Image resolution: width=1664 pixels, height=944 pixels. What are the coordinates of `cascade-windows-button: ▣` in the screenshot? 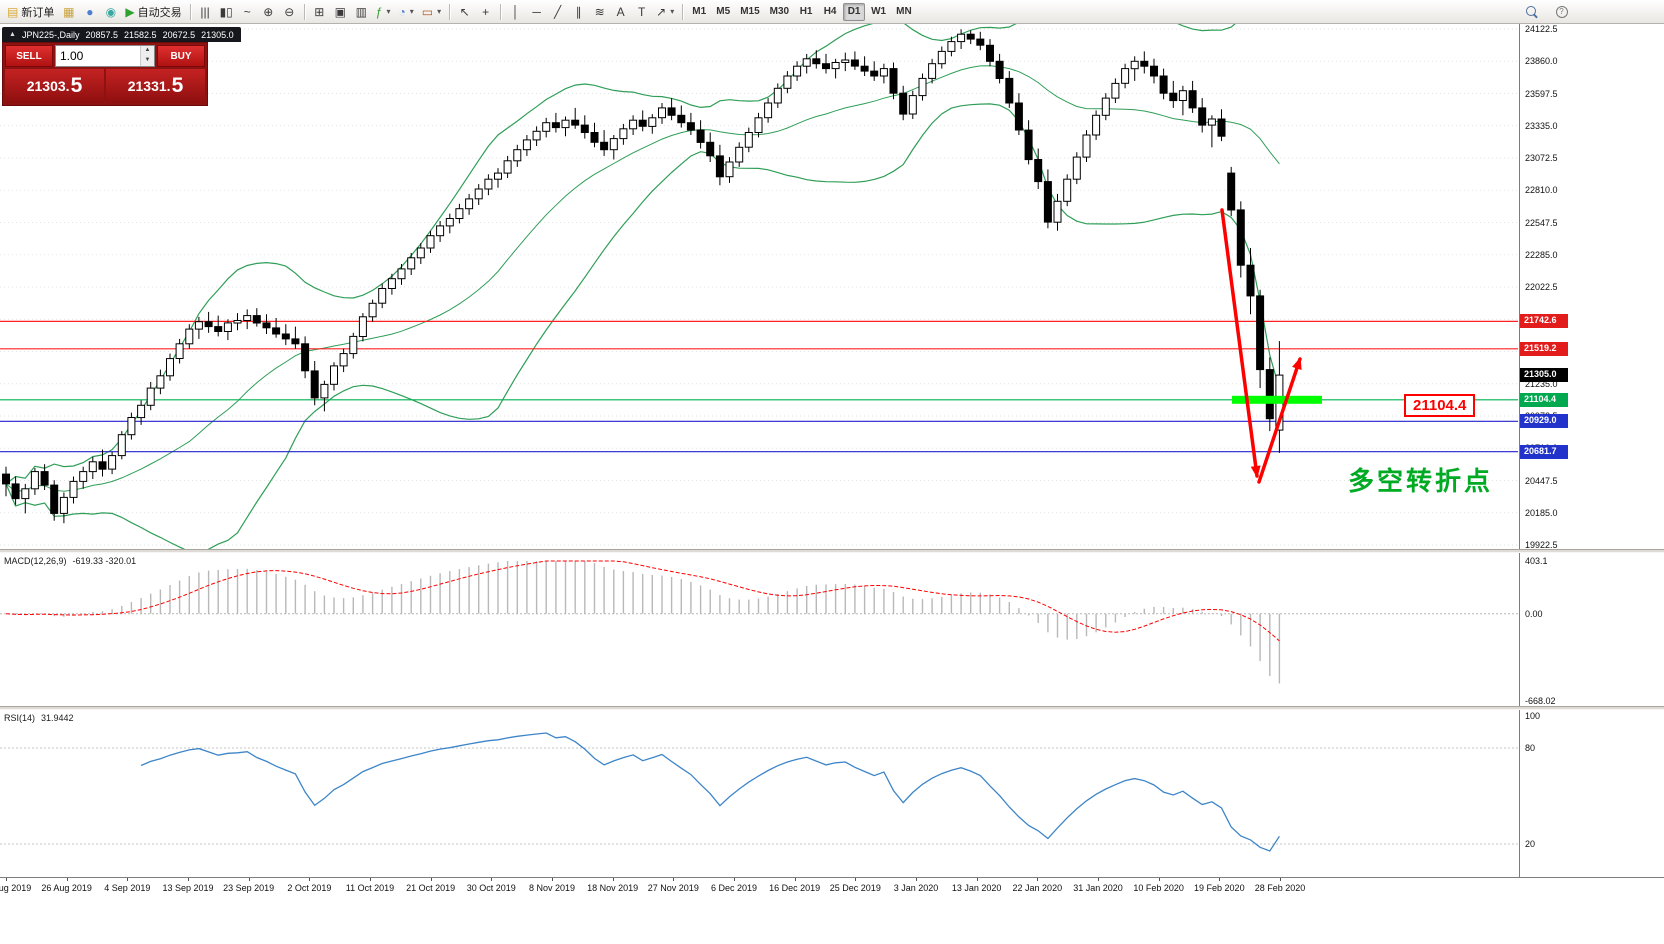 It's located at (340, 12).